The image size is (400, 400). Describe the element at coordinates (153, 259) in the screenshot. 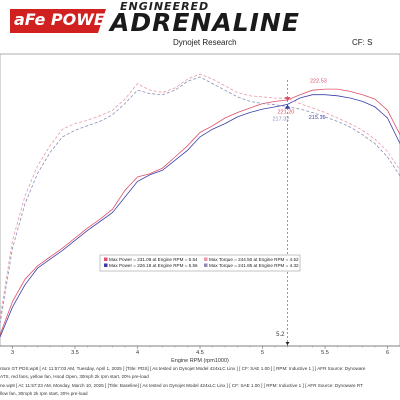

I see `legend-entry: Max Power = 231.08 at Engine RPM = 5.54` at that location.